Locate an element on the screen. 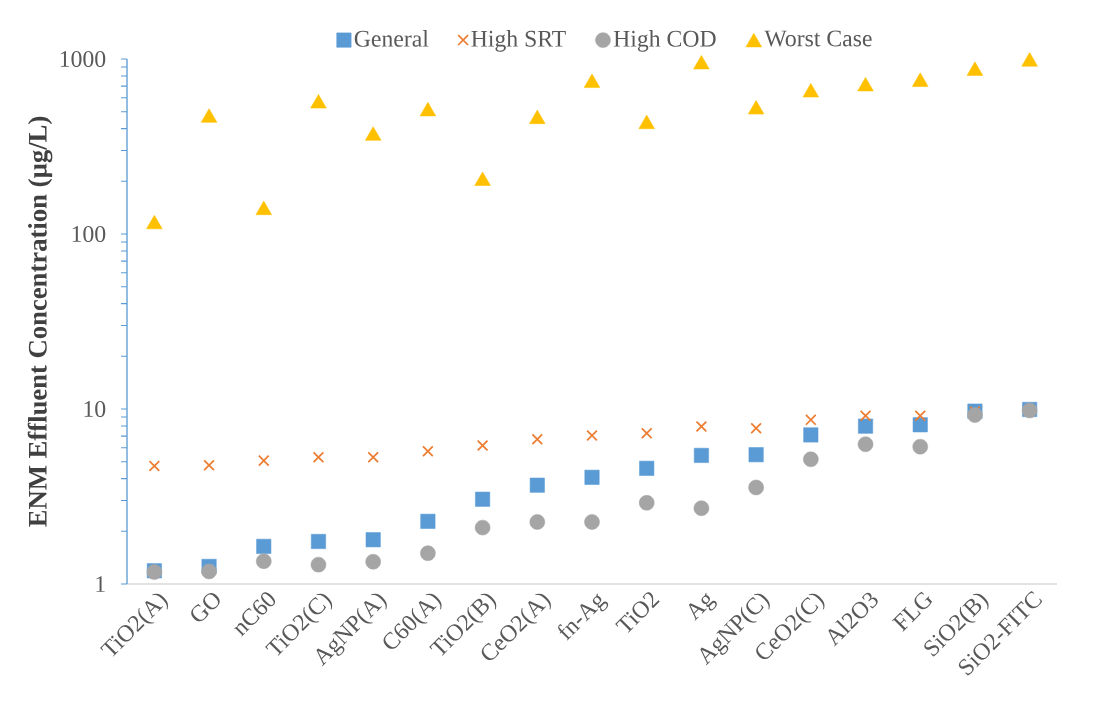 Image resolution: width=1104 pixels, height=725 pixels. y-tick-label: 10 is located at coordinates (95, 408).